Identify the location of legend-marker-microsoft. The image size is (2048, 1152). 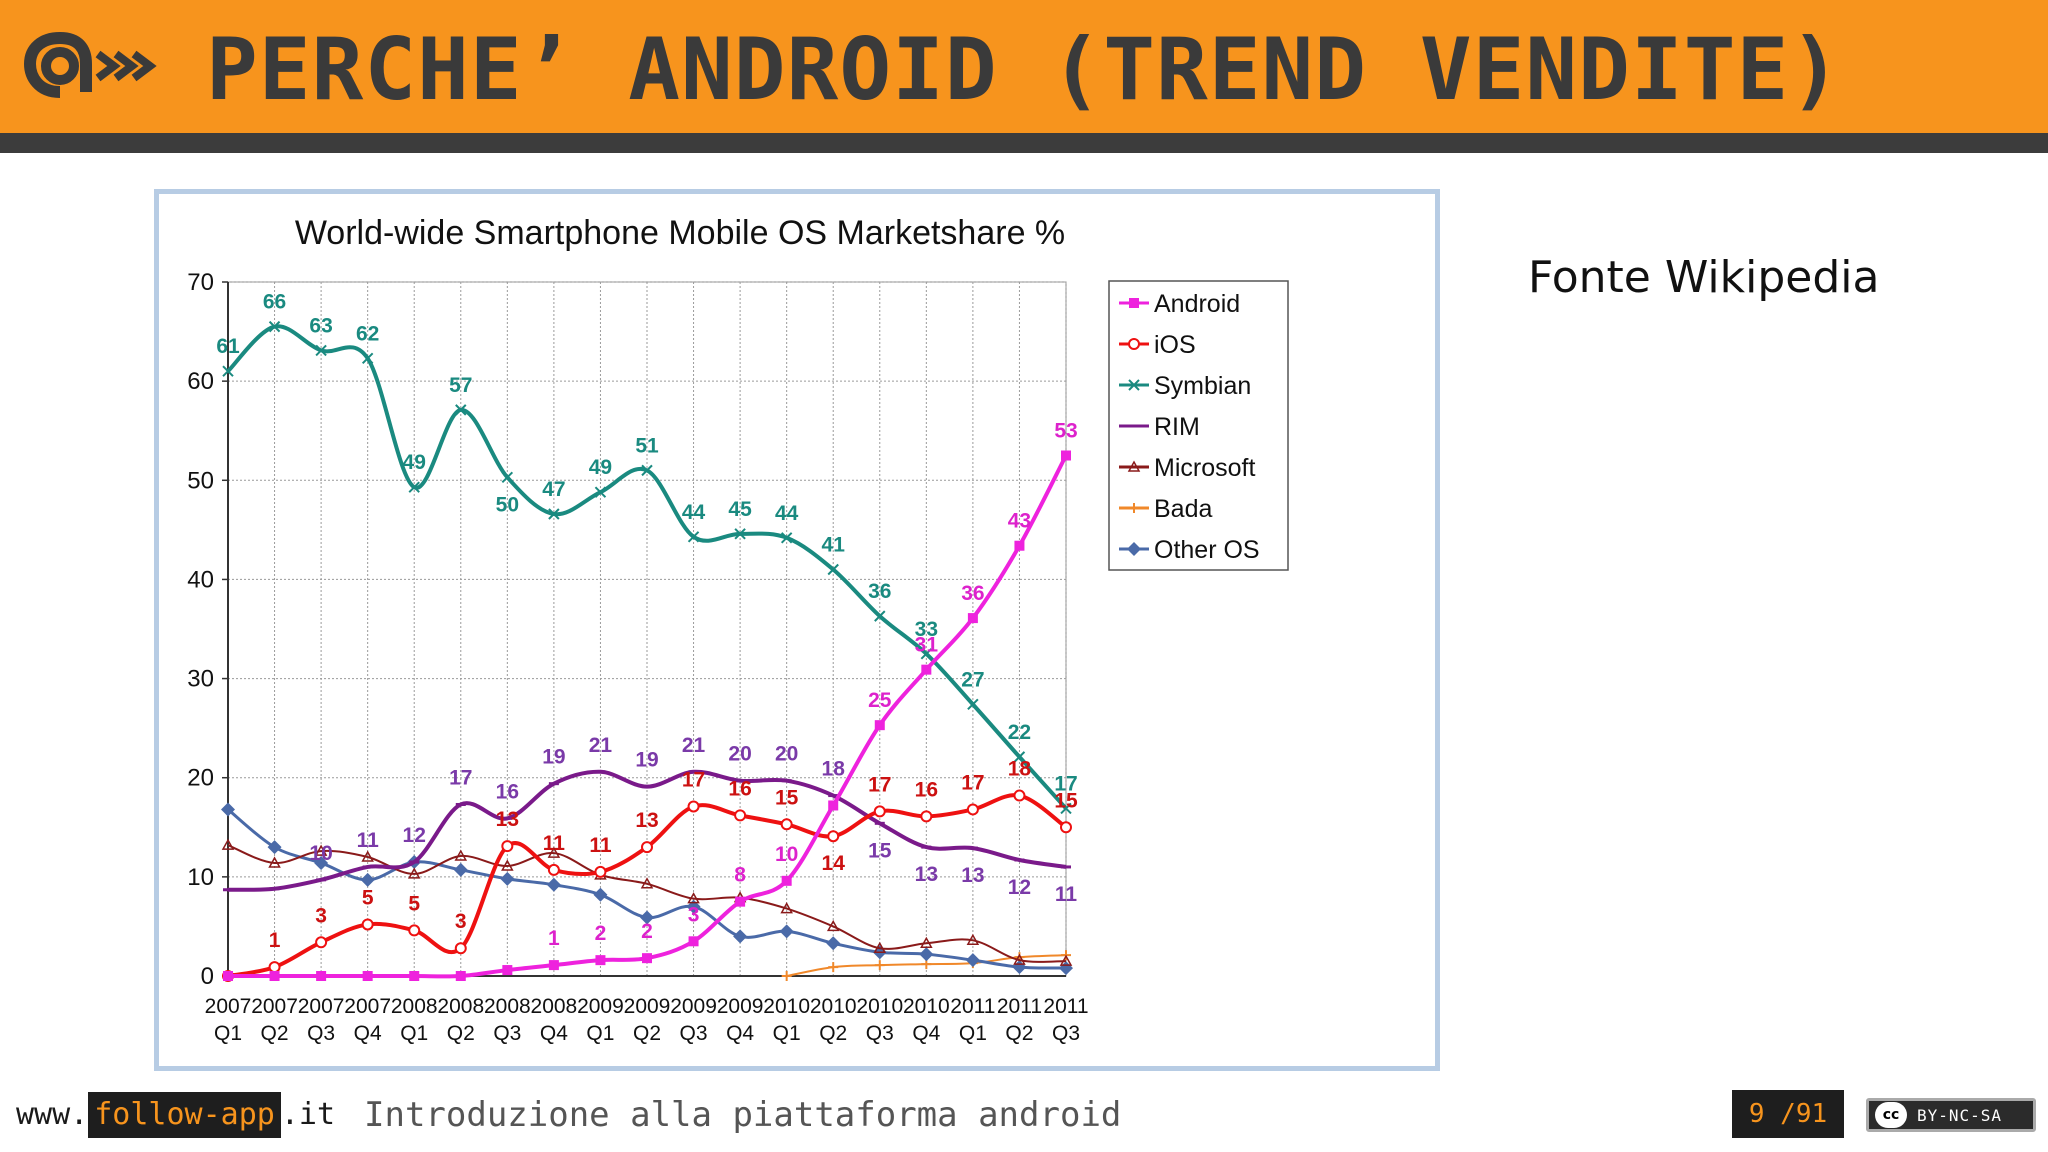
(1134, 466).